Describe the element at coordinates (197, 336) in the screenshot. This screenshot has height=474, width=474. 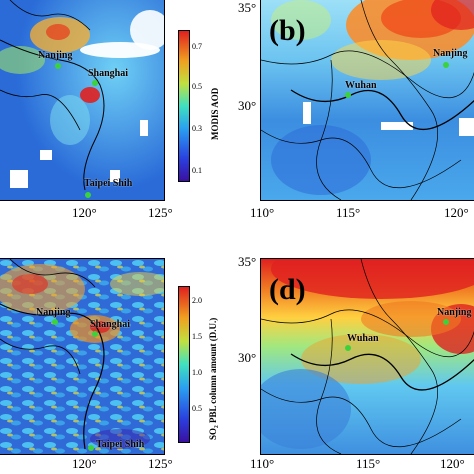
I see `panel-c-colorbar-tick: 1.5` at that location.